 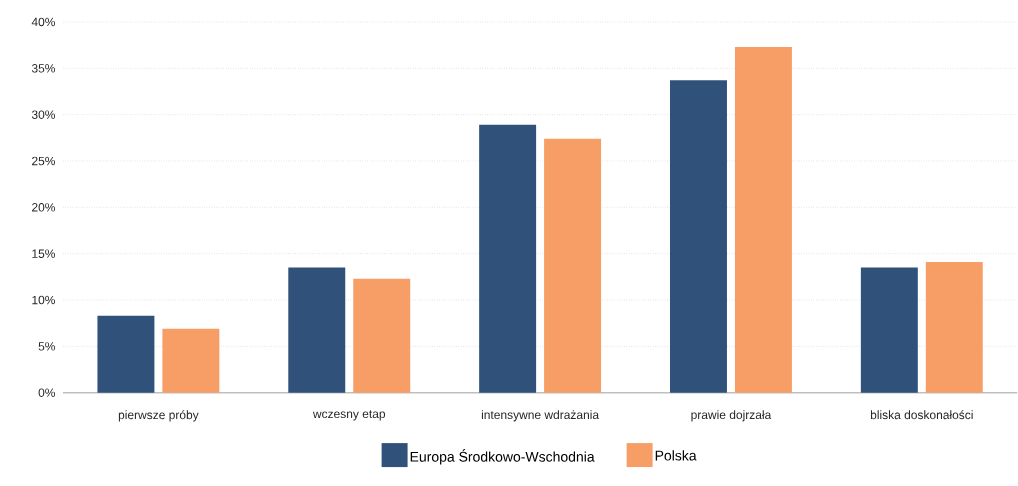 What do you see at coordinates (43, 115) in the screenshot?
I see `y-tick-label: 30%` at bounding box center [43, 115].